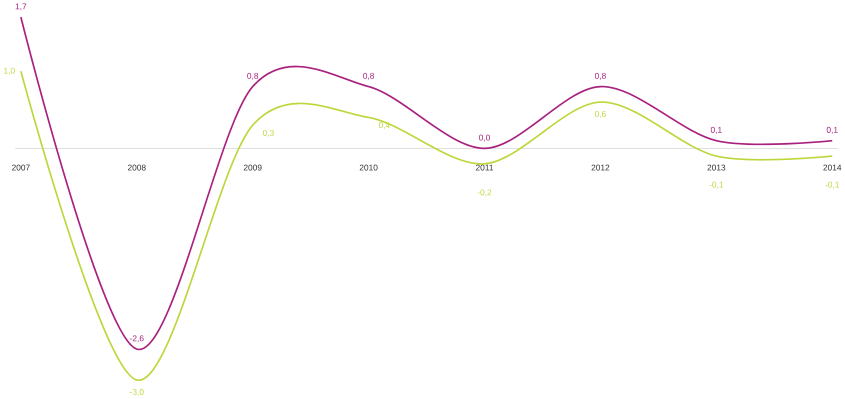  What do you see at coordinates (601, 167) in the screenshot?
I see `x-tick-label: 2012` at bounding box center [601, 167].